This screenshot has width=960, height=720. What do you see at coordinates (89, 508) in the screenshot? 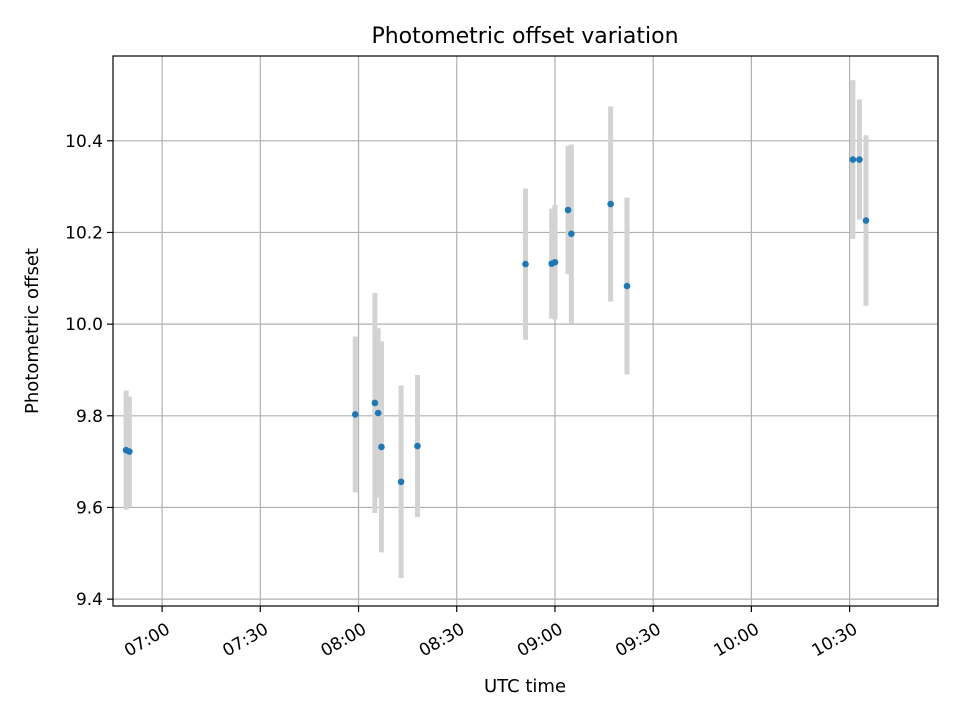
I see `y-tick-label: 9.6` at bounding box center [89, 508].